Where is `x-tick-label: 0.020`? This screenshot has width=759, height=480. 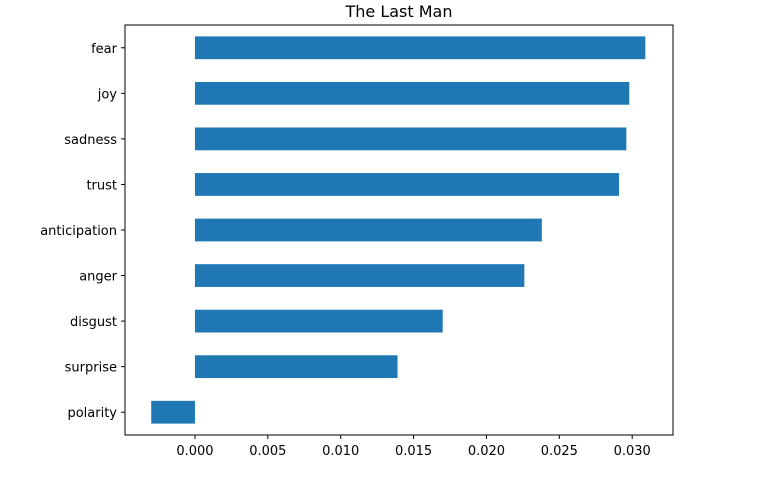 x-tick-label: 0.020 is located at coordinates (486, 451).